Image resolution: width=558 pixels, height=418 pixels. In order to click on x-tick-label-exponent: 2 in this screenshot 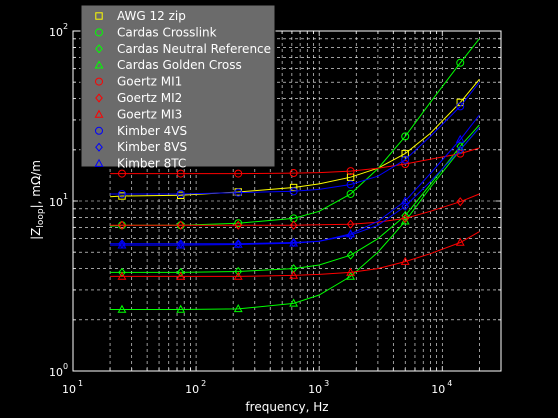, I will do `click(203, 383)`.